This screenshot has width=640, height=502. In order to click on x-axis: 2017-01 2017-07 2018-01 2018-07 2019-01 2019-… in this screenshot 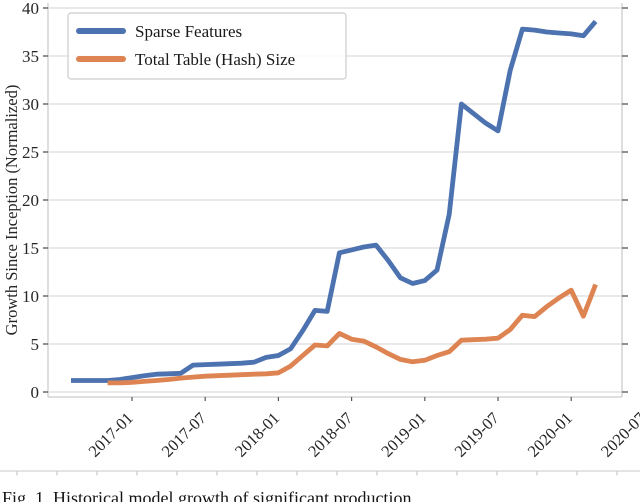, I will do `click(362, 429)`.